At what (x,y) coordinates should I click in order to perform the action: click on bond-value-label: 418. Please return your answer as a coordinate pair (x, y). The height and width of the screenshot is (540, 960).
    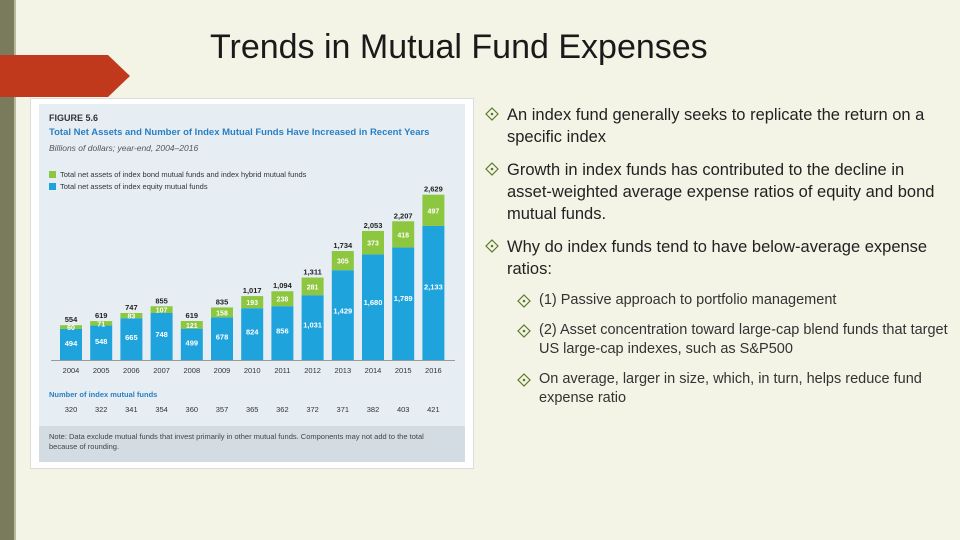
    Looking at the image, I should click on (403, 235).